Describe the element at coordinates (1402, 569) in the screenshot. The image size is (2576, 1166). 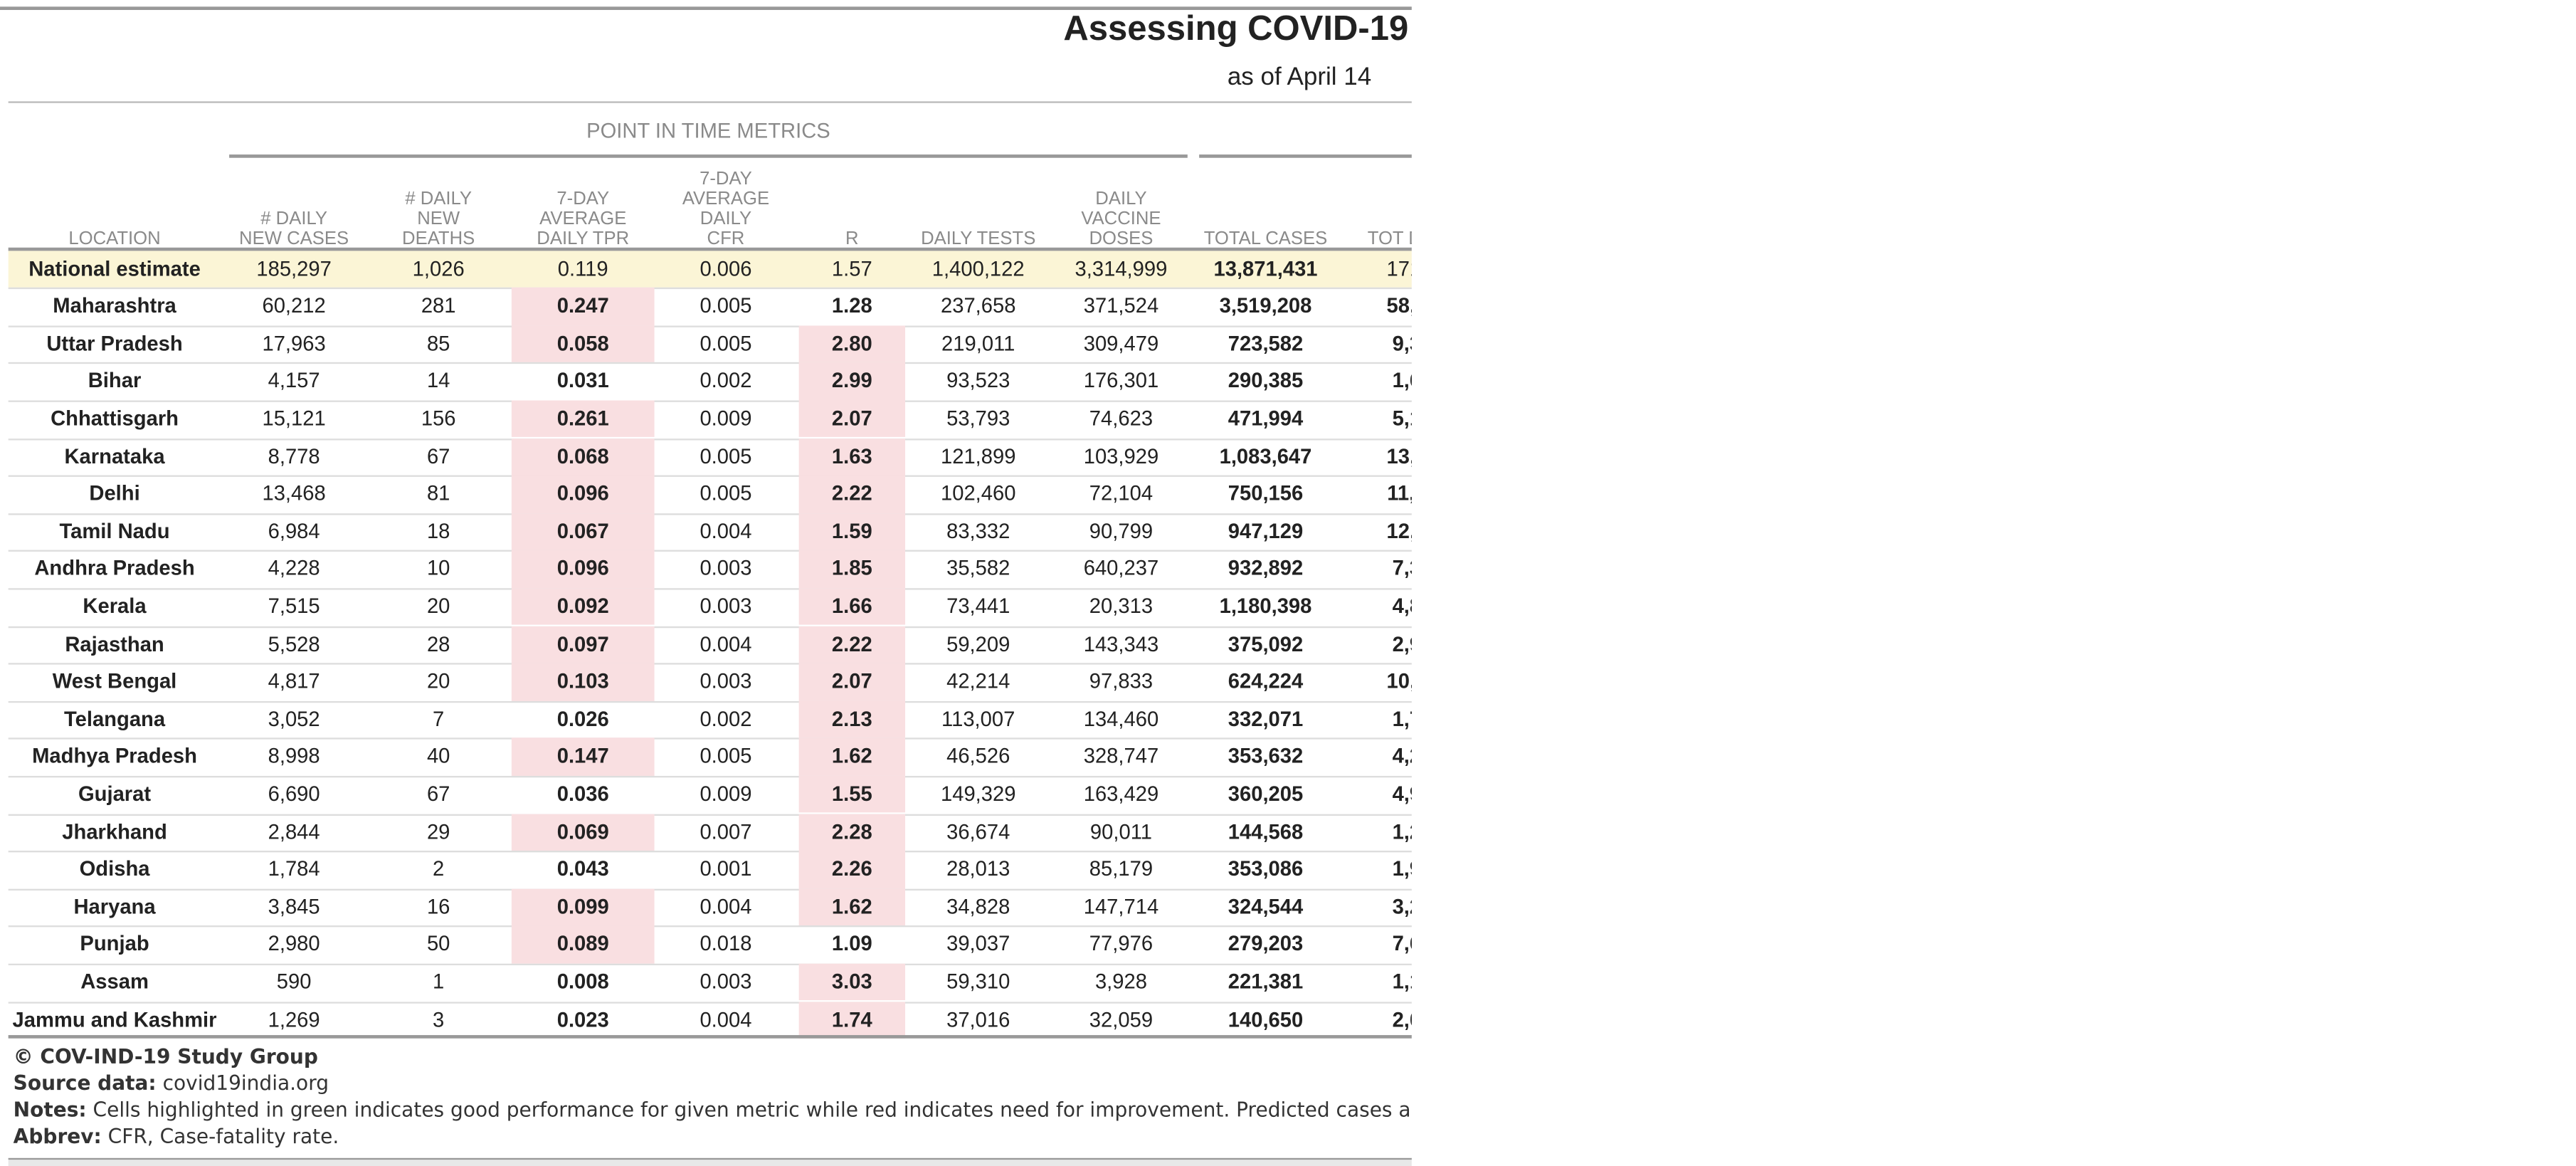
I see `table-cell: 7,3` at that location.